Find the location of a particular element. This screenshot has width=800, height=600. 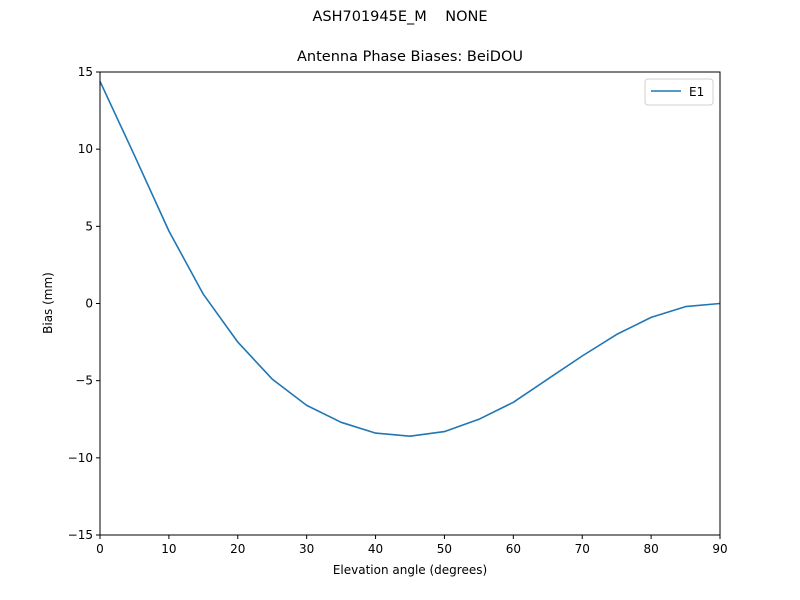

y-tick-label: −15 is located at coordinates (80, 535).